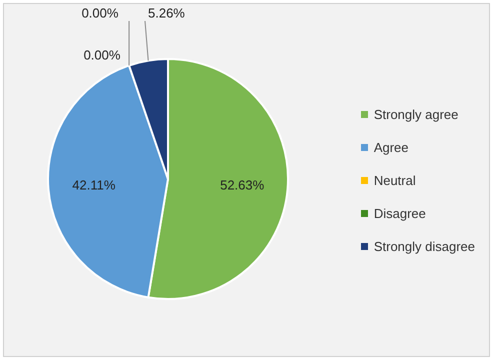  What do you see at coordinates (424, 246) in the screenshot?
I see `legend-label: Strongly disagree` at bounding box center [424, 246].